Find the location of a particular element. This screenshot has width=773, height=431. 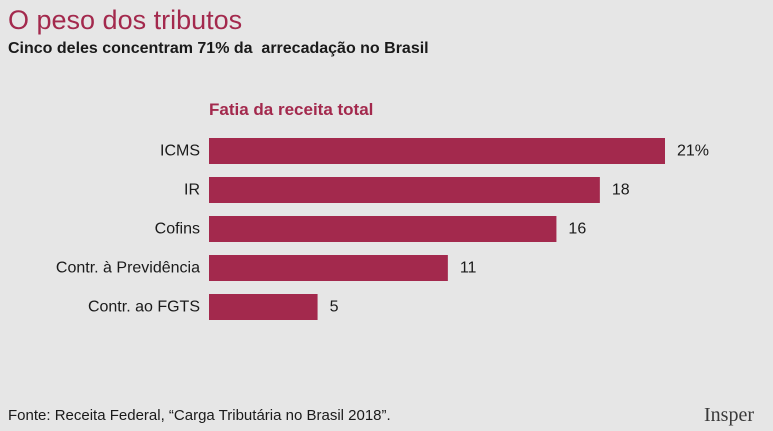

category-label: Contr. à Previdência is located at coordinates (128, 268).